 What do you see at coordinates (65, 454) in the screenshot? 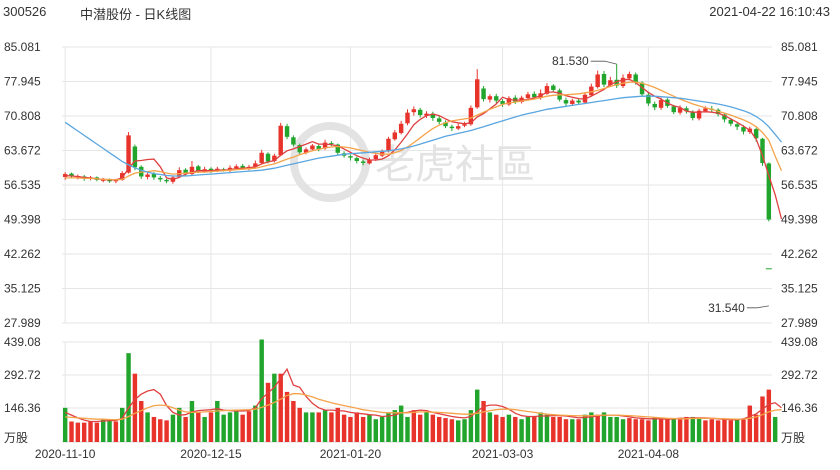
I see `date-tick-label: 2020-11-10` at bounding box center [65, 454].